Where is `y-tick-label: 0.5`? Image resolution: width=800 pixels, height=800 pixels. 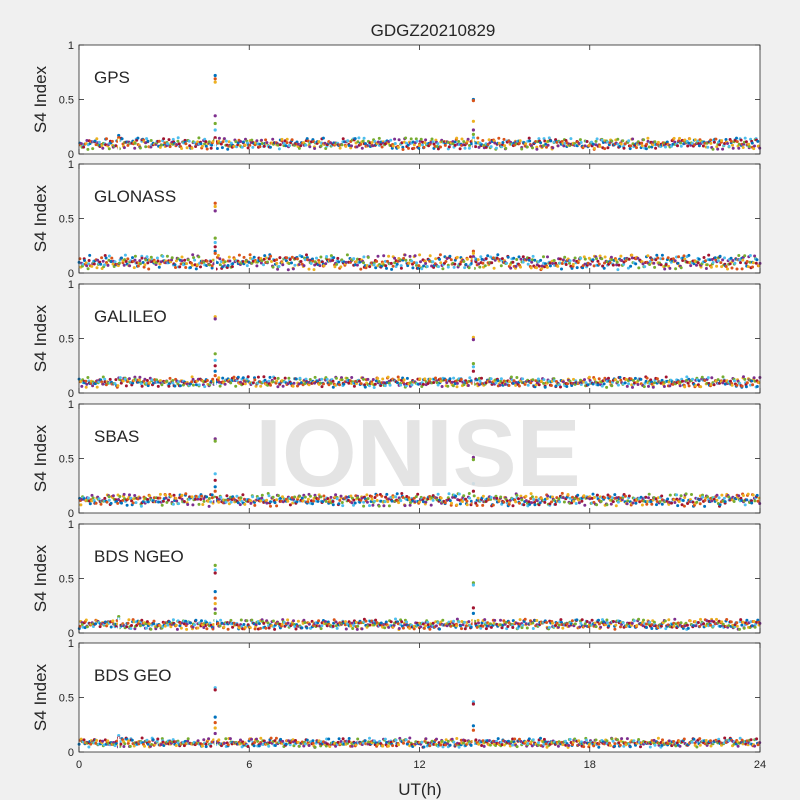
y-tick-label: 0.5 is located at coordinates (66, 220).